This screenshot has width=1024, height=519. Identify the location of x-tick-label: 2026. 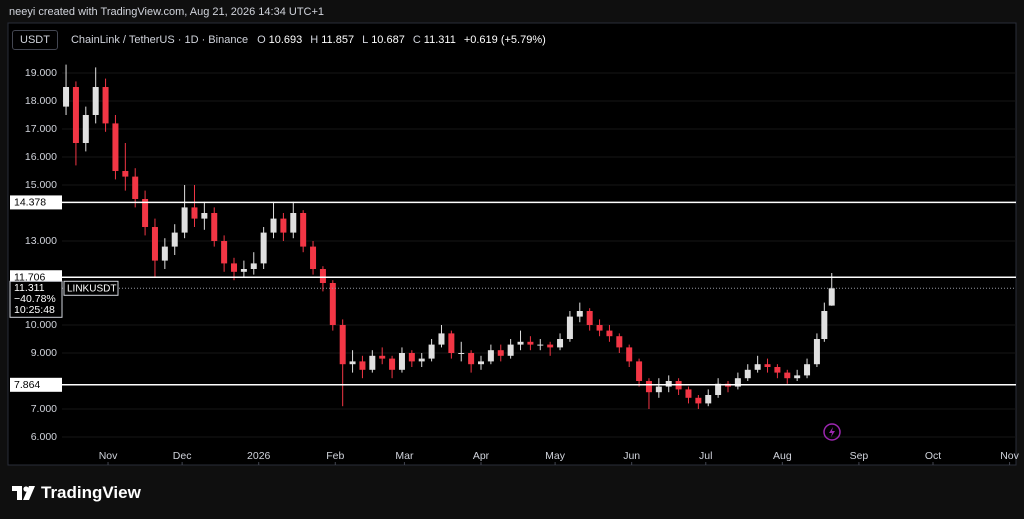
(259, 456).